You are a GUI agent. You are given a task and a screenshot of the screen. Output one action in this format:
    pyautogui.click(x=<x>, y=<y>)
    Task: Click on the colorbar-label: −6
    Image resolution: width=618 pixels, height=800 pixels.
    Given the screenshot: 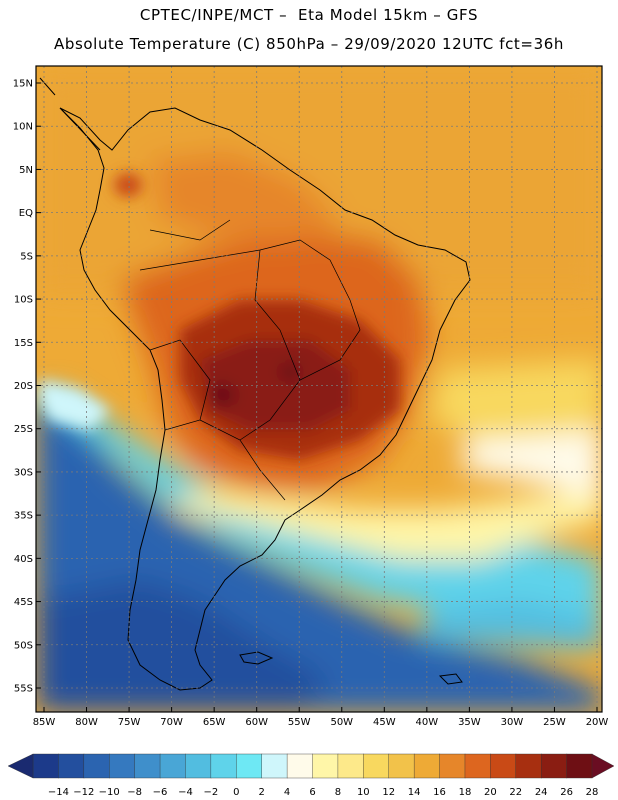 What is the action you would take?
    pyautogui.click(x=160, y=792)
    